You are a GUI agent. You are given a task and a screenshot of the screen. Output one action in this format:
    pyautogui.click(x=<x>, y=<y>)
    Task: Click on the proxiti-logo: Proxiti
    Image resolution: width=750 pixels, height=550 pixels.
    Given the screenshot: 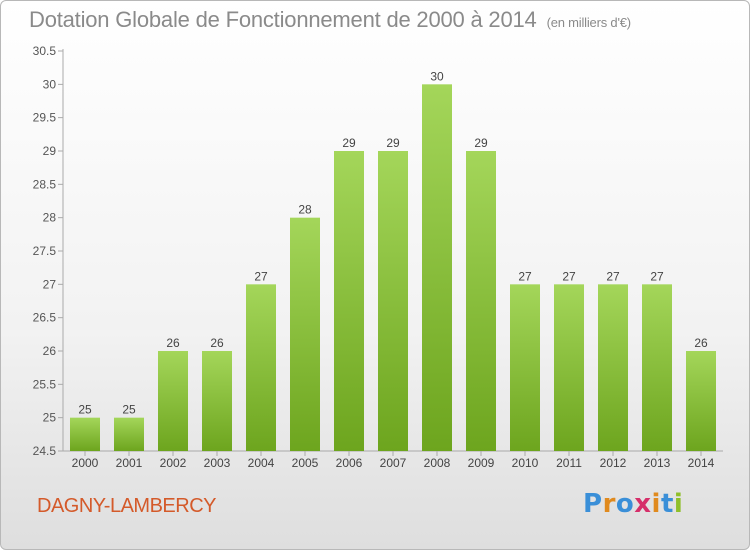 What is the action you would take?
    pyautogui.click(x=633, y=504)
    